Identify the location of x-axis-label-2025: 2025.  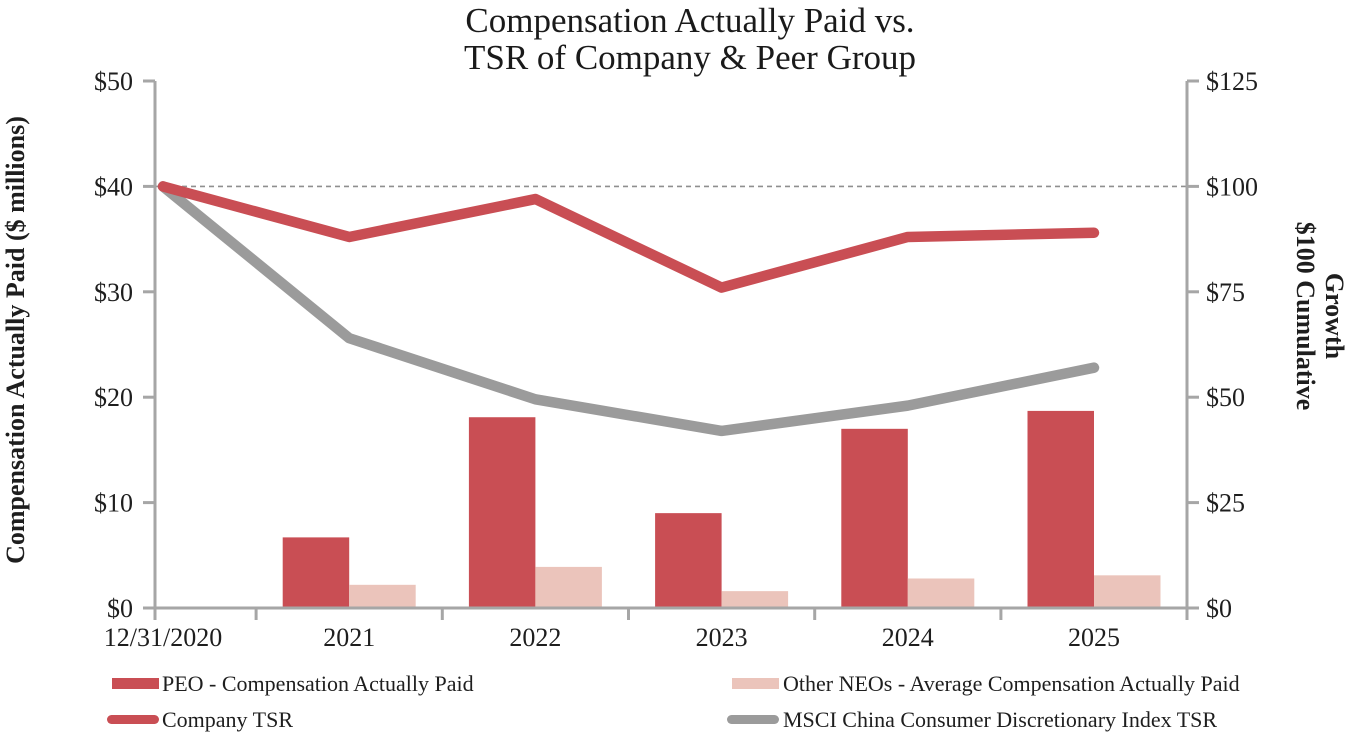
(1094, 637).